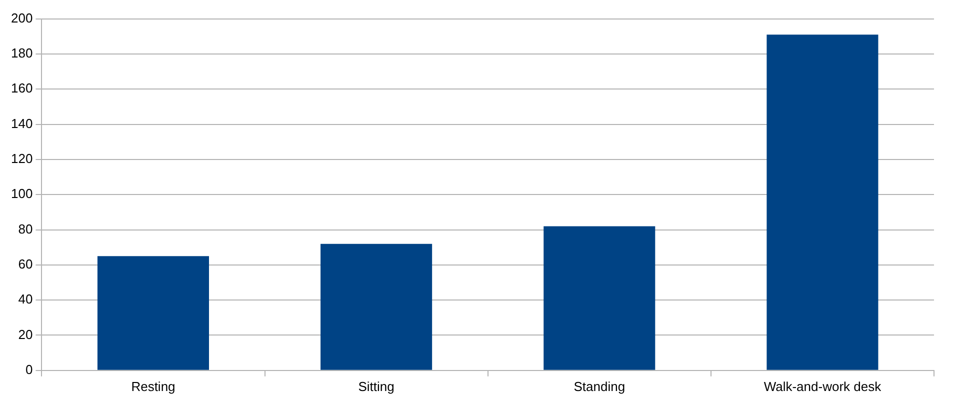 The height and width of the screenshot is (407, 957). Describe the element at coordinates (21, 158) in the screenshot. I see `y-tick-label: 120` at that location.